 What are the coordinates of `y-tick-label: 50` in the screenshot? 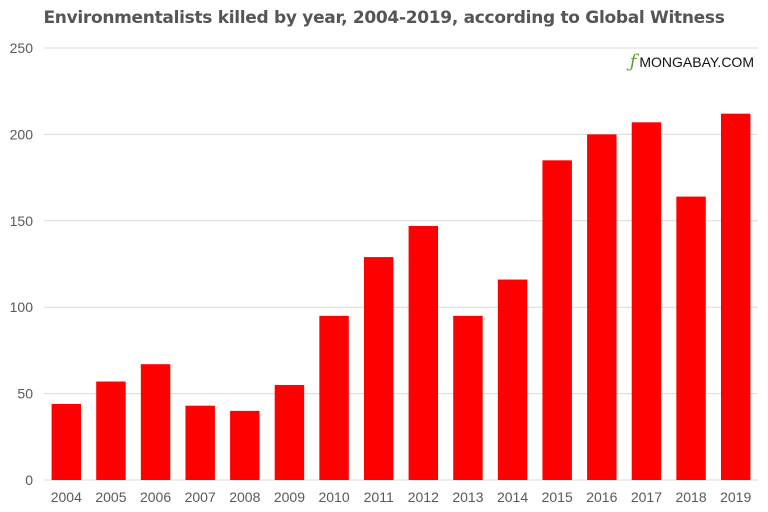 It's located at (25, 394).